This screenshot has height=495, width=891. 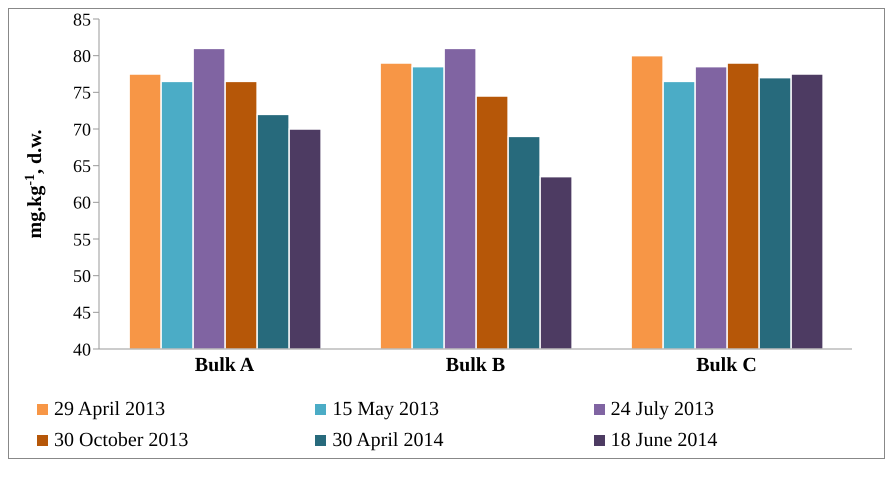 I want to click on y-tick-label: 80, so click(x=82, y=56).